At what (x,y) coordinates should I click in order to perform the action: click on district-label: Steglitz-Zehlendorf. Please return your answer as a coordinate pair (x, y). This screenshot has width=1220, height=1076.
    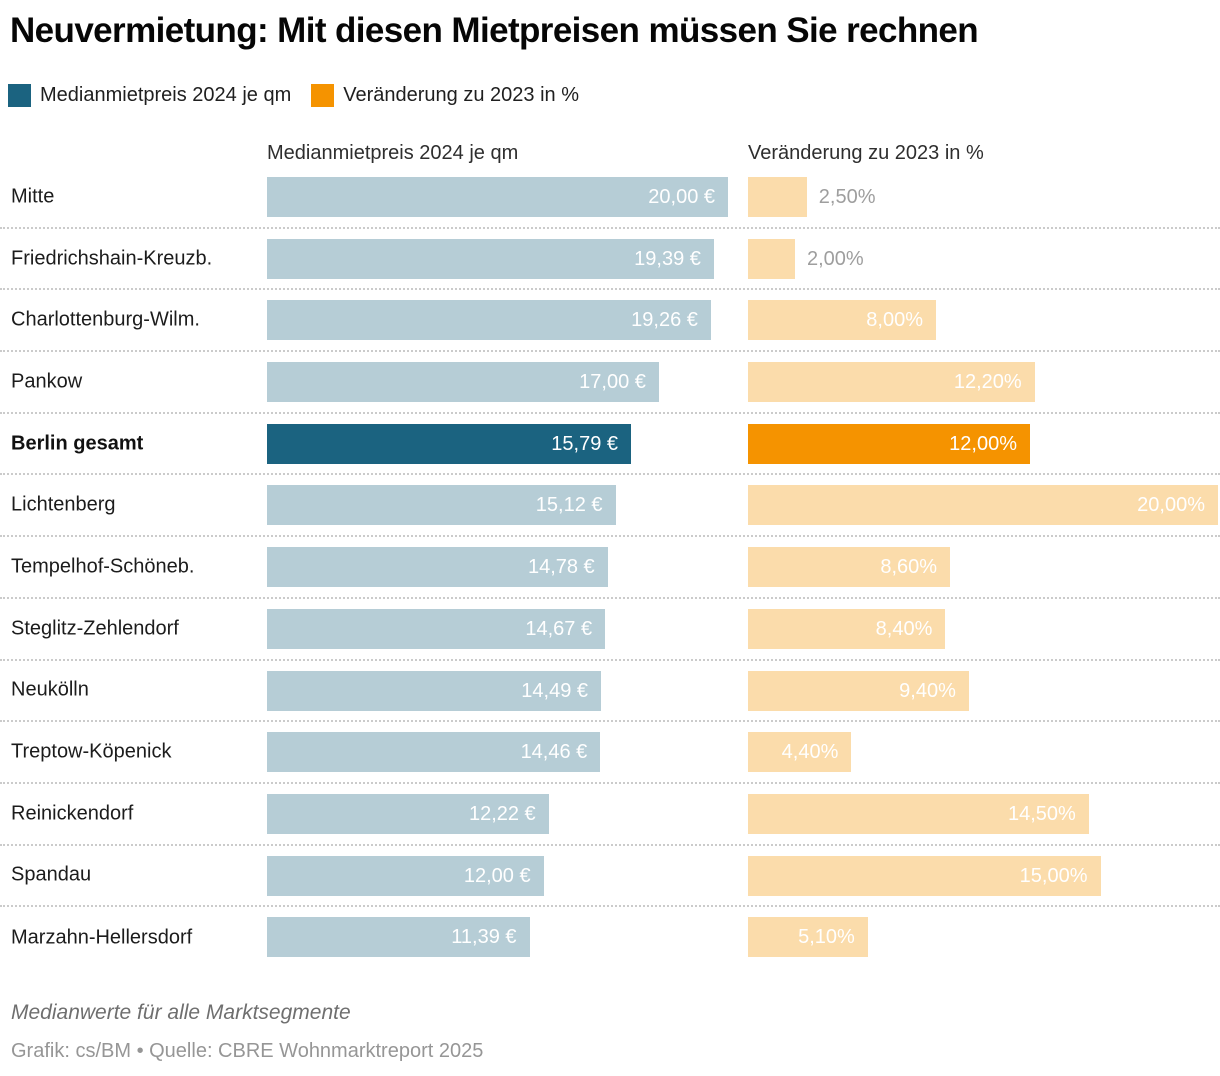
    Looking at the image, I should click on (95, 628).